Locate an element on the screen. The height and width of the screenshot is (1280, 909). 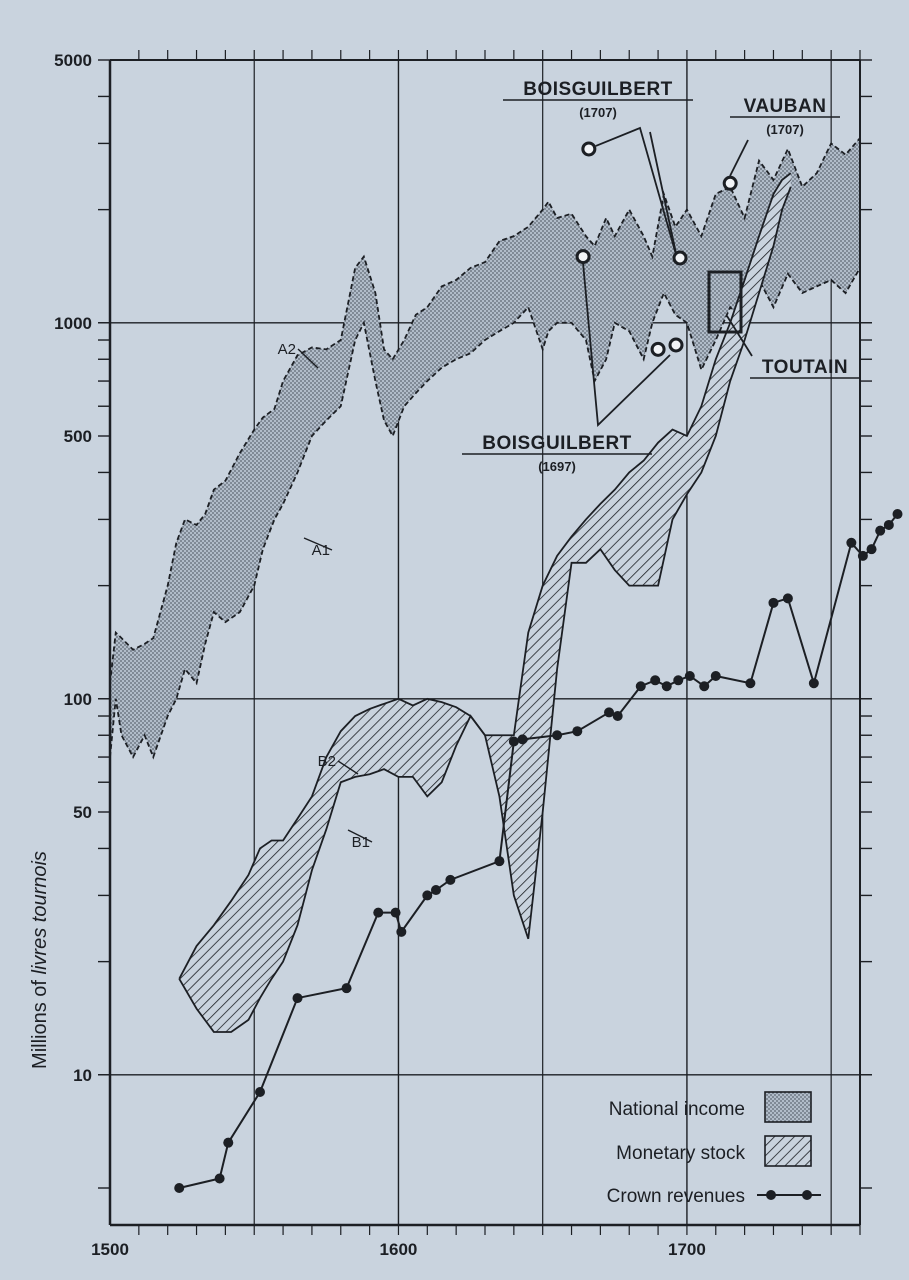
y-tick-label: 5000 is located at coordinates (73, 60).